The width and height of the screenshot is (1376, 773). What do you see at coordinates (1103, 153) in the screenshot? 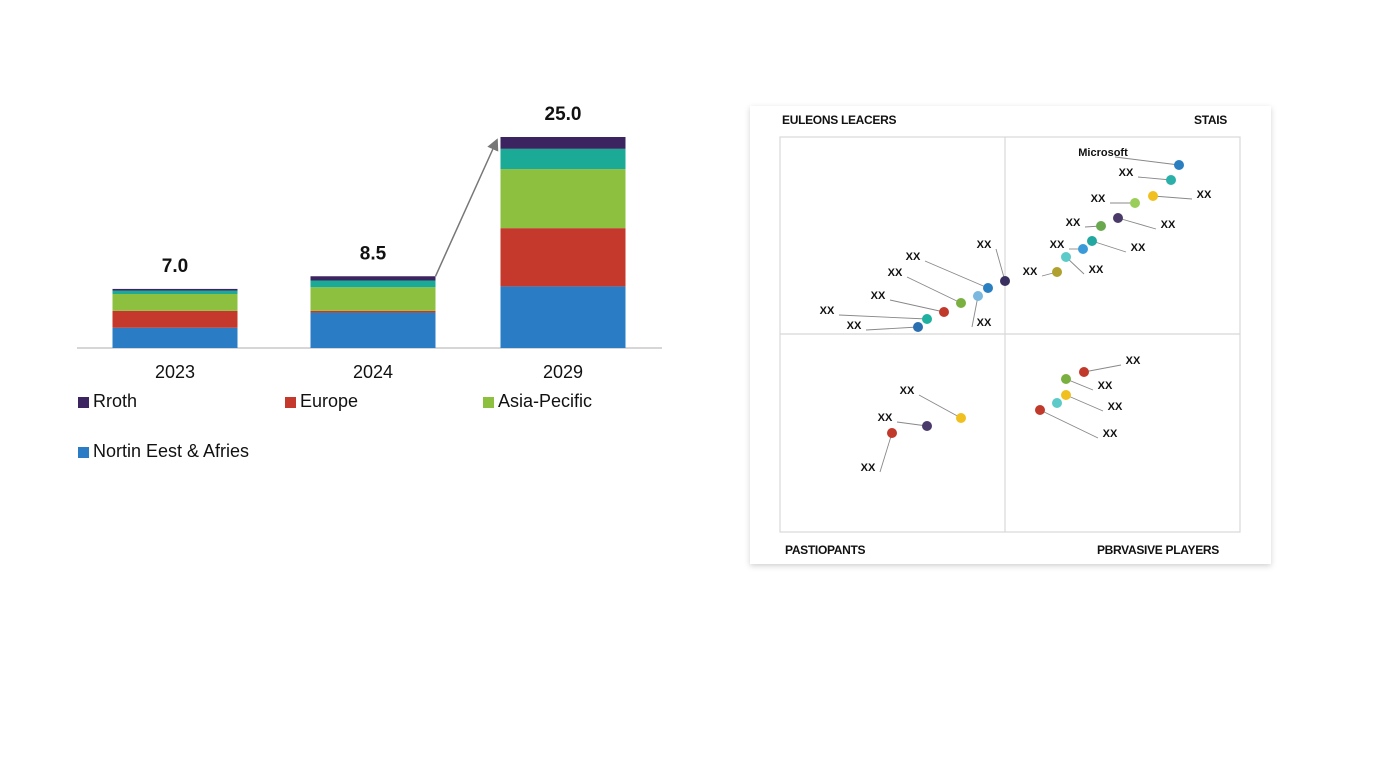
I see `point-label: Microsoft` at bounding box center [1103, 153].